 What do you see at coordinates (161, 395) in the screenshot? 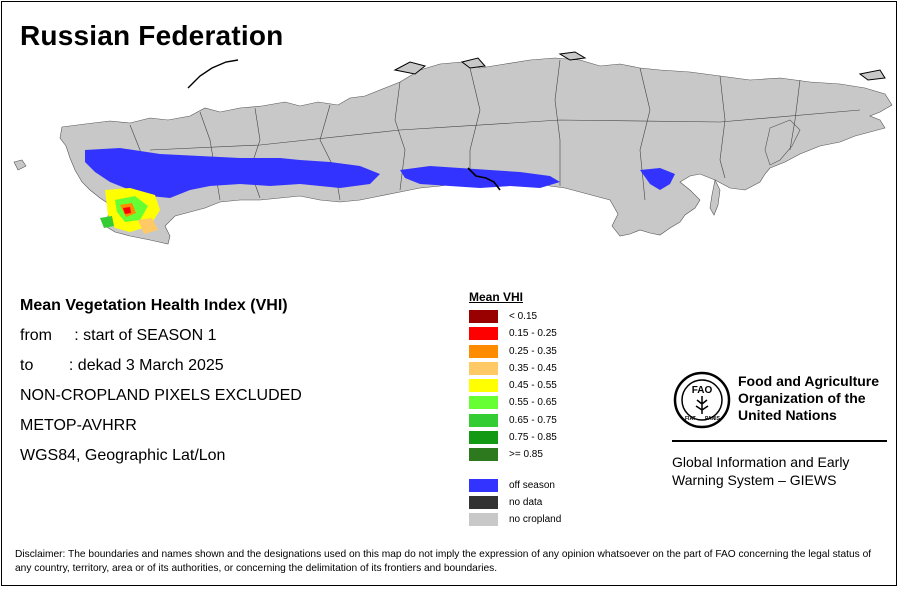
I see `info-excluded: NON-CROPLAND PIXELS EXCLUDED` at bounding box center [161, 395].